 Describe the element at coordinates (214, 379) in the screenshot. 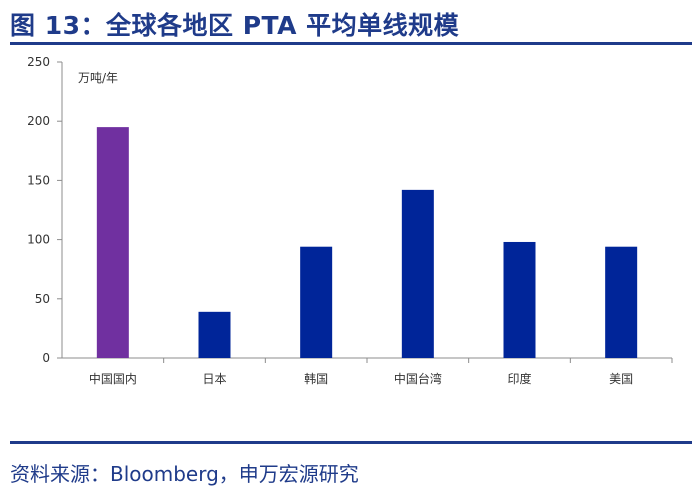

I see `x-tick-label: 日本` at that location.